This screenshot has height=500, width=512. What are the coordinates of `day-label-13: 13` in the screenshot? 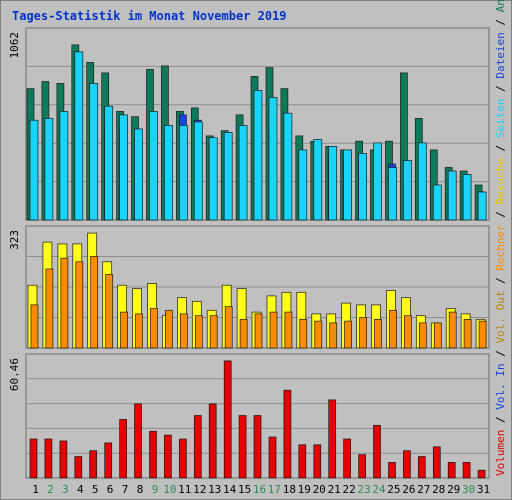 It's located at (214, 489).